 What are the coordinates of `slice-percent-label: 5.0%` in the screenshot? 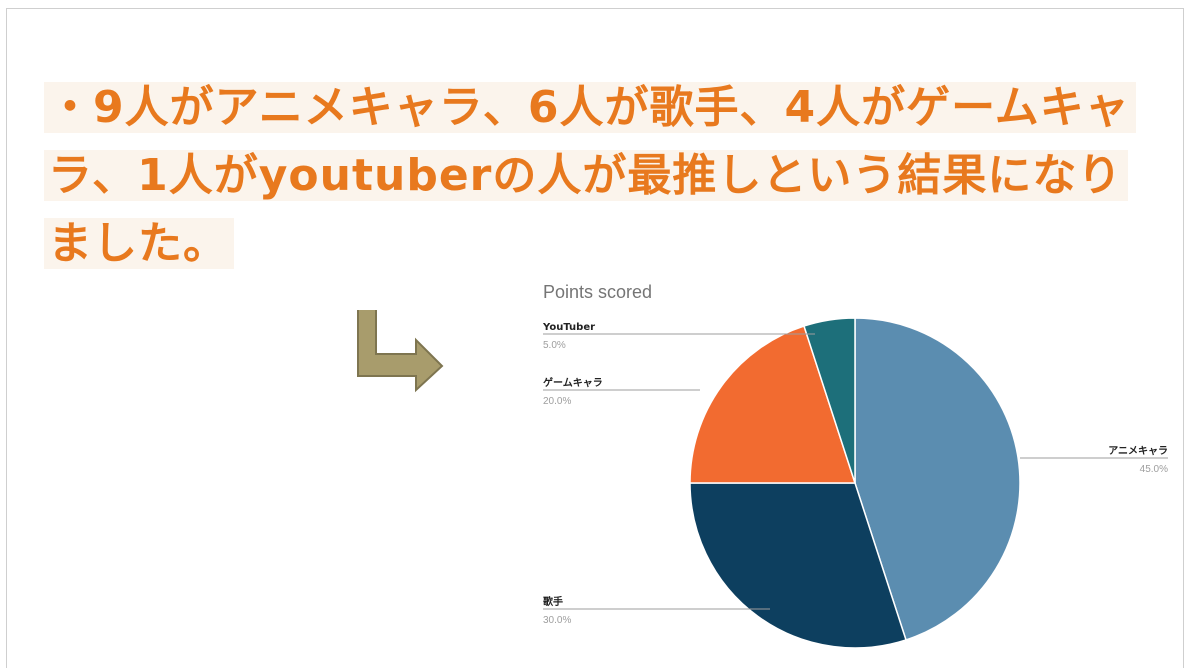 It's located at (554, 345).